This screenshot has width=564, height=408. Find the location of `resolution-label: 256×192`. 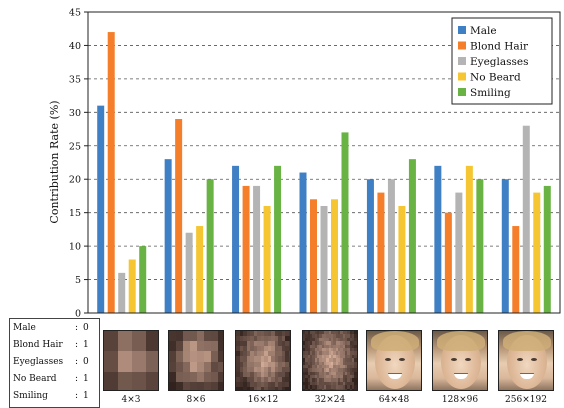

resolution-label: 256×192 is located at coordinates (526, 400).